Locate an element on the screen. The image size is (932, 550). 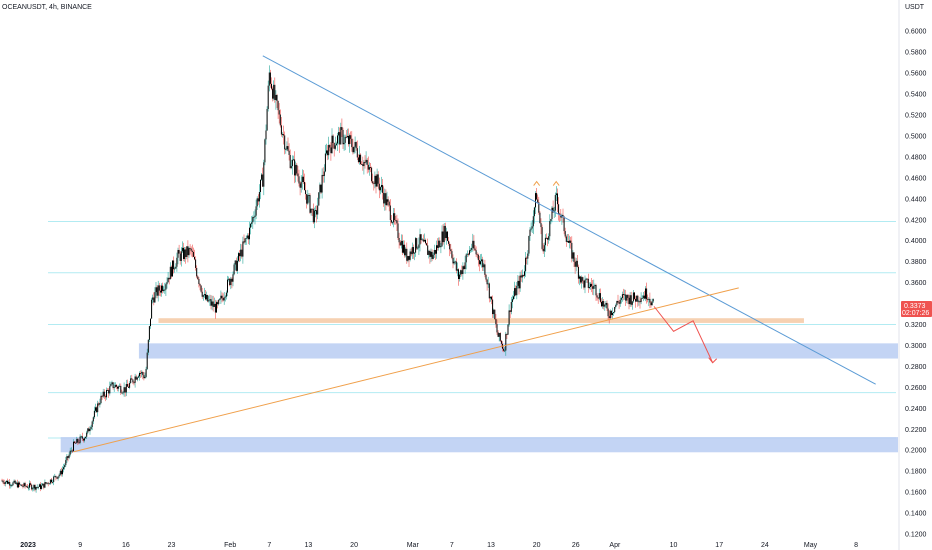
y-tick-label: 0.6000 is located at coordinates (916, 32).